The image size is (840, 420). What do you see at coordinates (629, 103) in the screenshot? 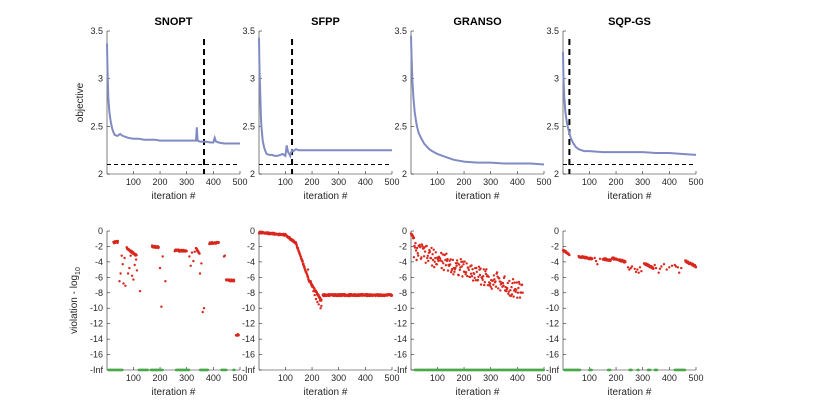
I see `objective-series-line` at bounding box center [629, 103].